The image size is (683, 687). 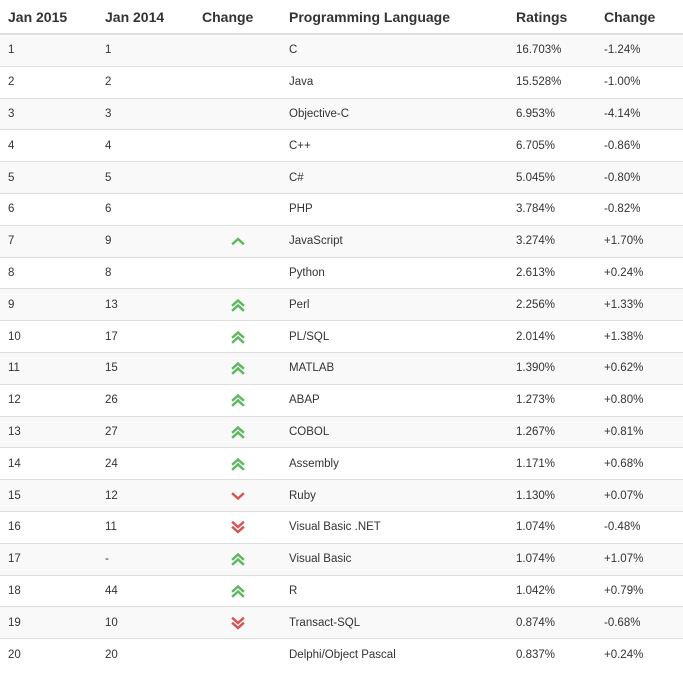 What do you see at coordinates (639, 495) in the screenshot?
I see `rating-change-cell: +0.07%` at bounding box center [639, 495].